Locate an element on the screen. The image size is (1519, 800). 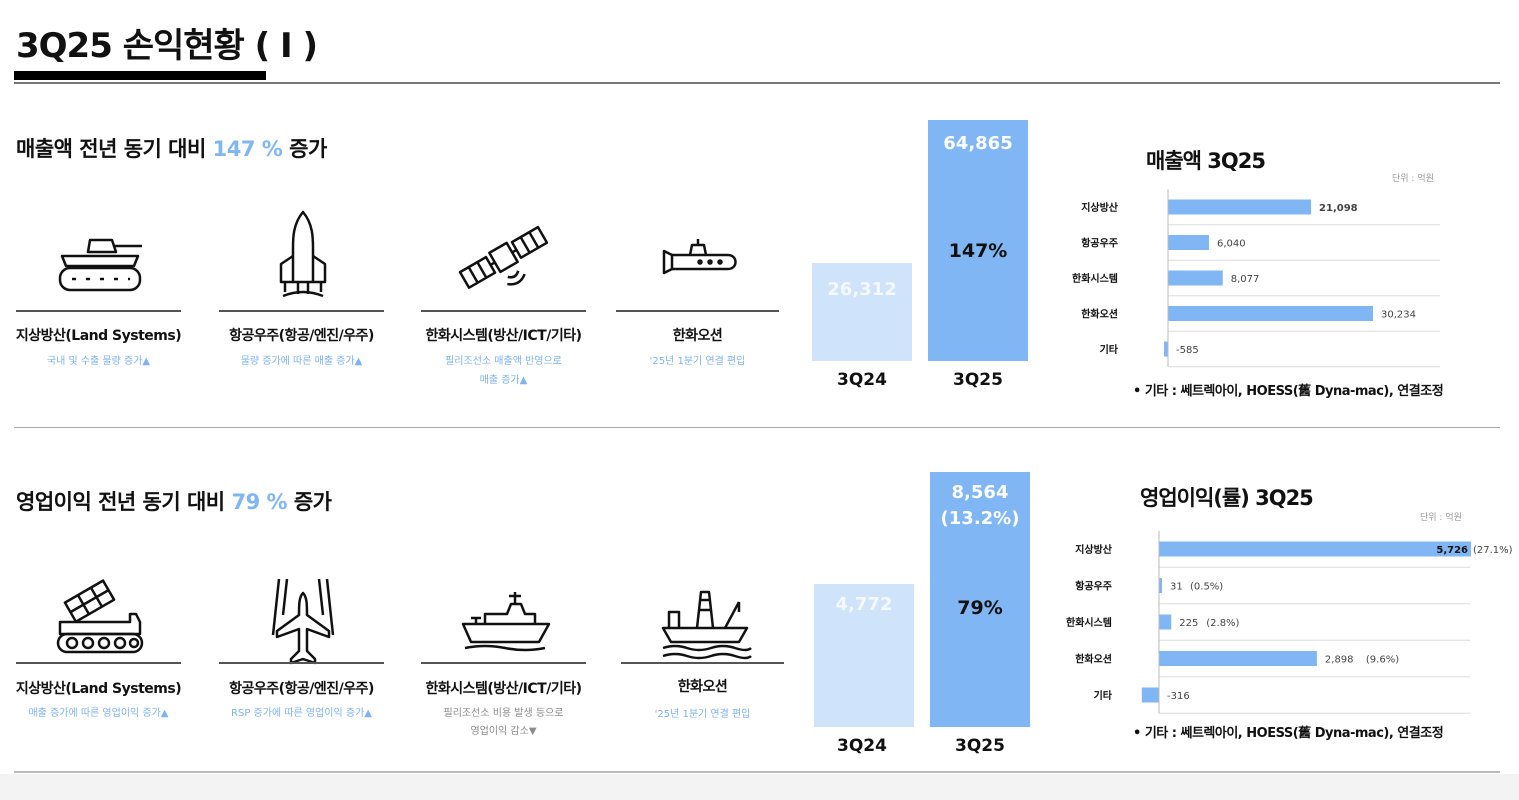
value-label: 21,098 is located at coordinates (1338, 208).